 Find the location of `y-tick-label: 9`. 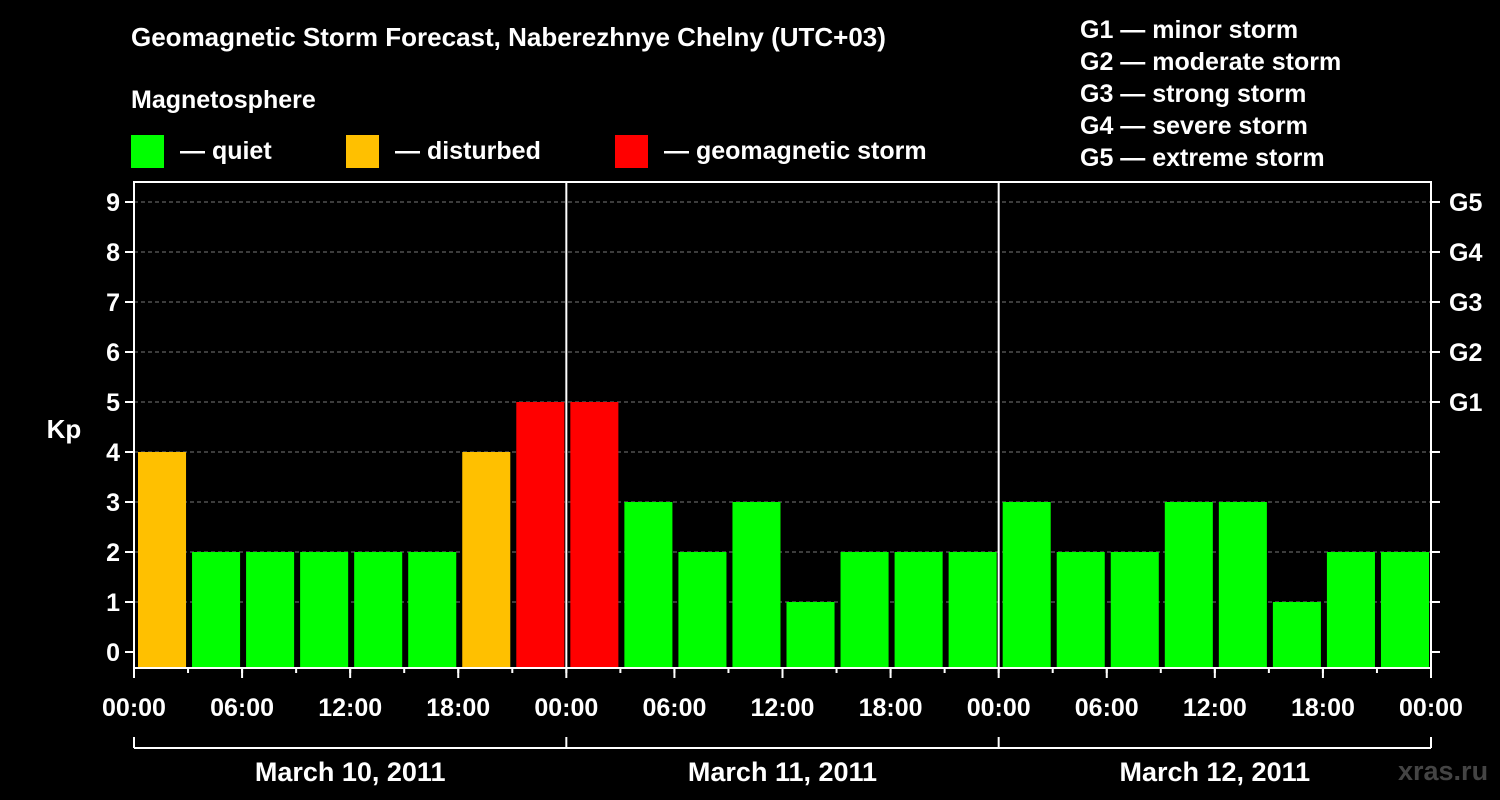

y-tick-label: 9 is located at coordinates (113, 203).